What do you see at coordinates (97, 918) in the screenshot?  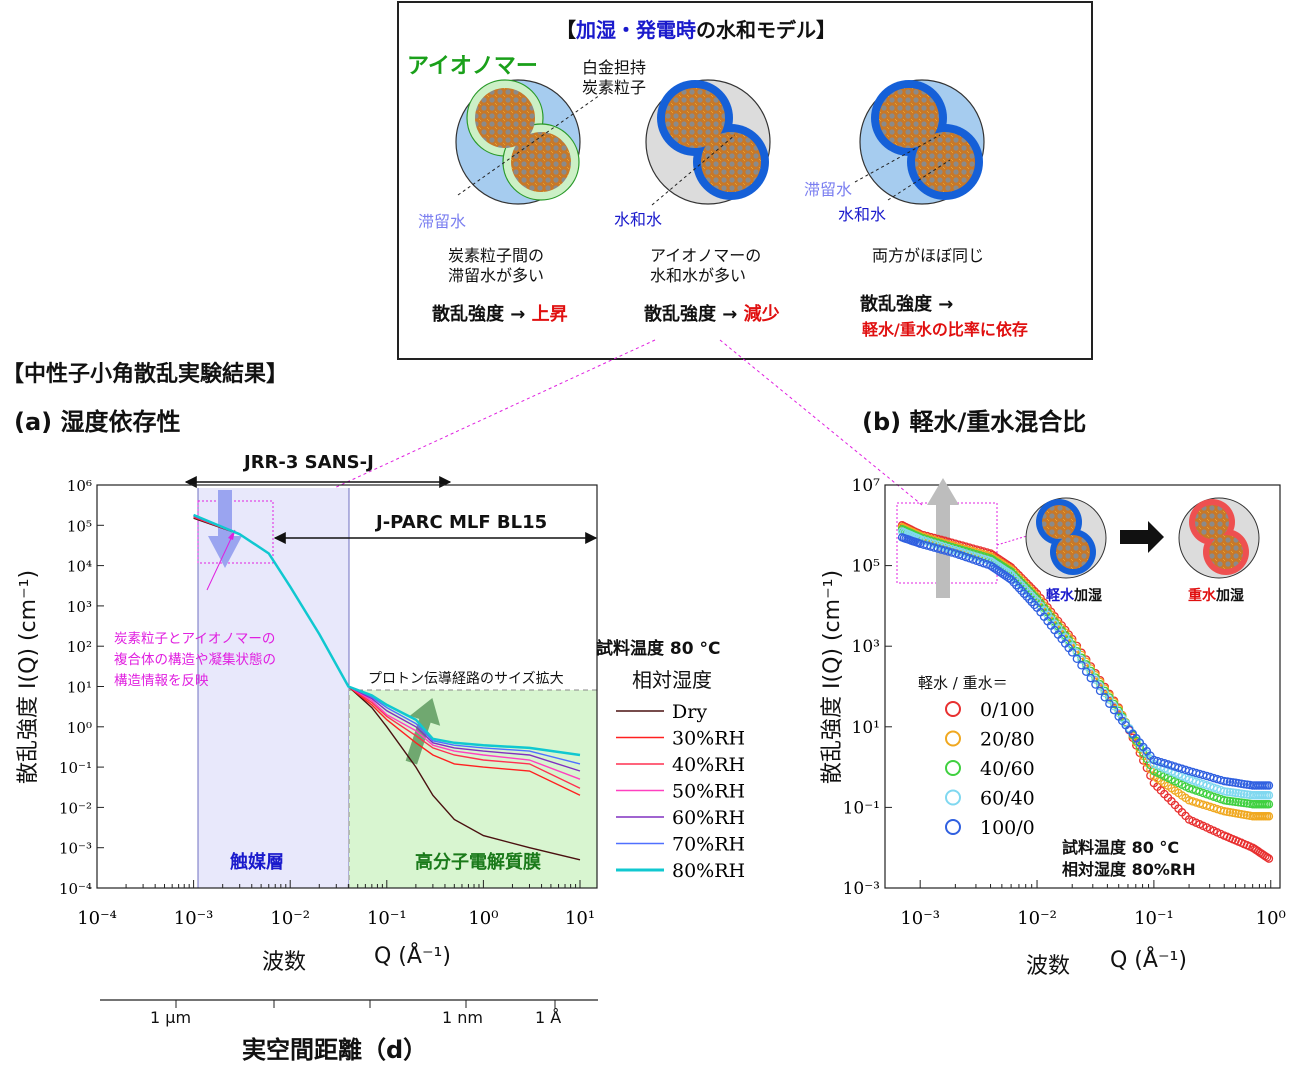 I see `x-tick-label-a: 10⁻⁴` at bounding box center [97, 918].